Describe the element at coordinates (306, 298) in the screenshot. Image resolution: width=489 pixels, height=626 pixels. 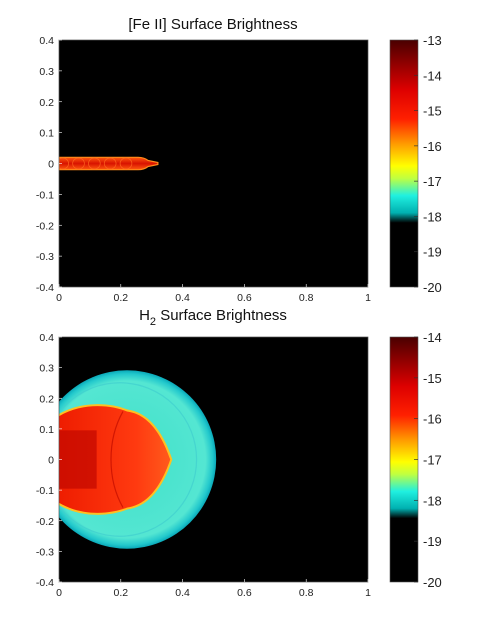
I see `feii-x-tick-label: 0.8` at that location.